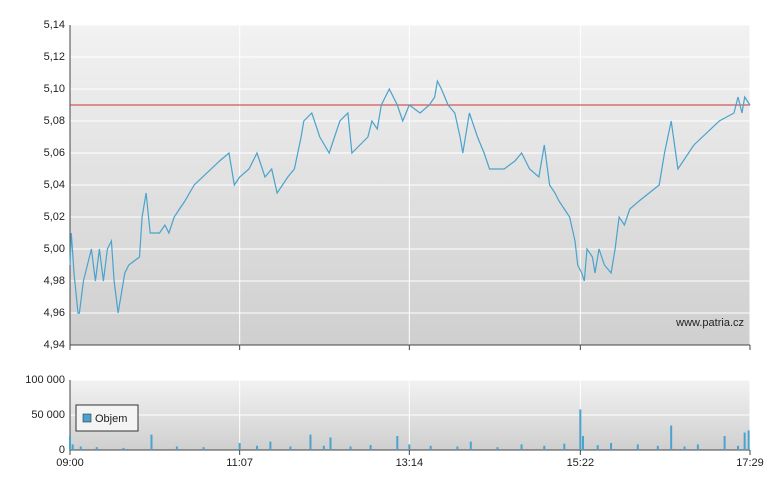 The width and height of the screenshot is (780, 495). What do you see at coordinates (54, 313) in the screenshot?
I see `y-tick-label: 4,96` at bounding box center [54, 313].